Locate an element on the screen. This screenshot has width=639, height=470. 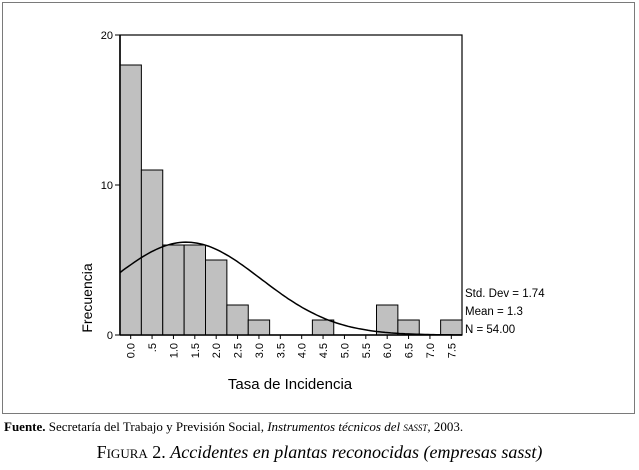
y-tick-label: 20 is located at coordinates (107, 36).